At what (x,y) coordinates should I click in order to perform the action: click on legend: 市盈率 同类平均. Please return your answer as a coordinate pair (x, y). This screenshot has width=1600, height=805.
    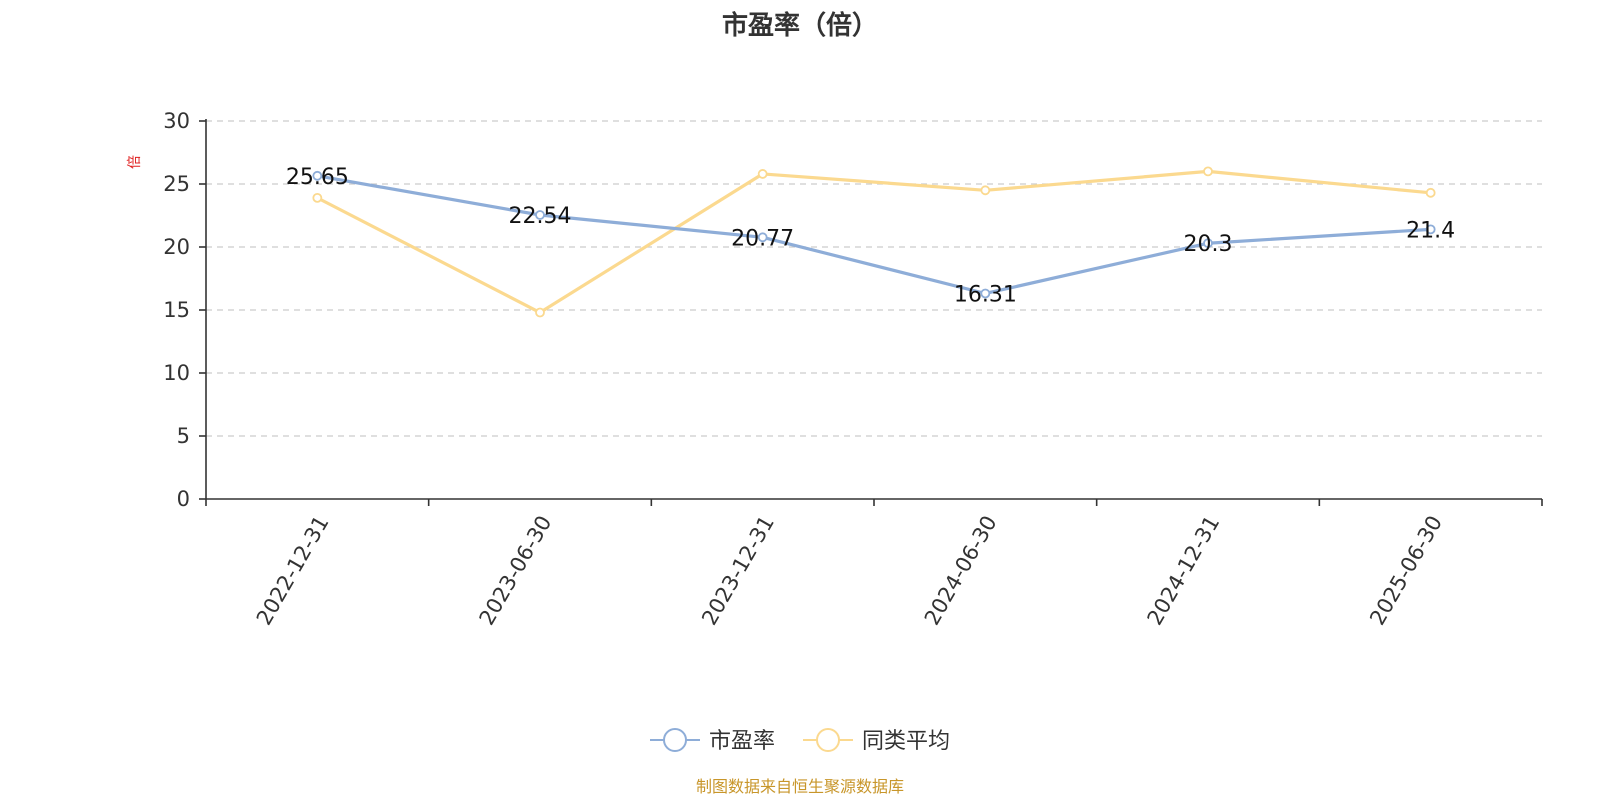
    Looking at the image, I should click on (800, 741).